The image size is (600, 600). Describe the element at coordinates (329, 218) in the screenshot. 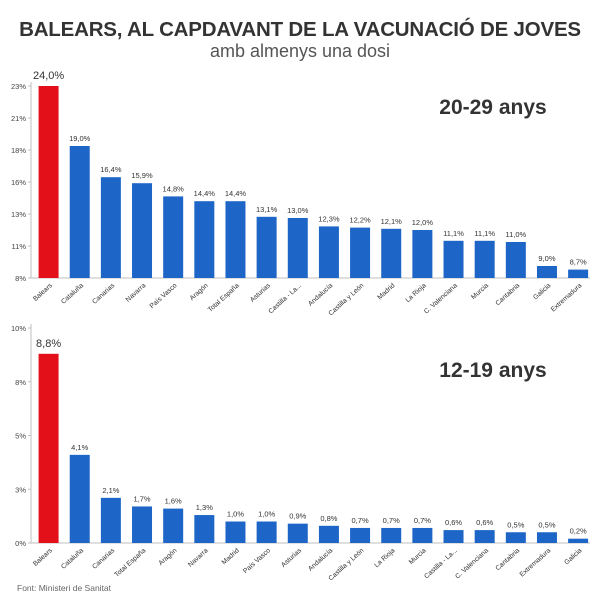

I see `value-label: 12,3%` at that location.